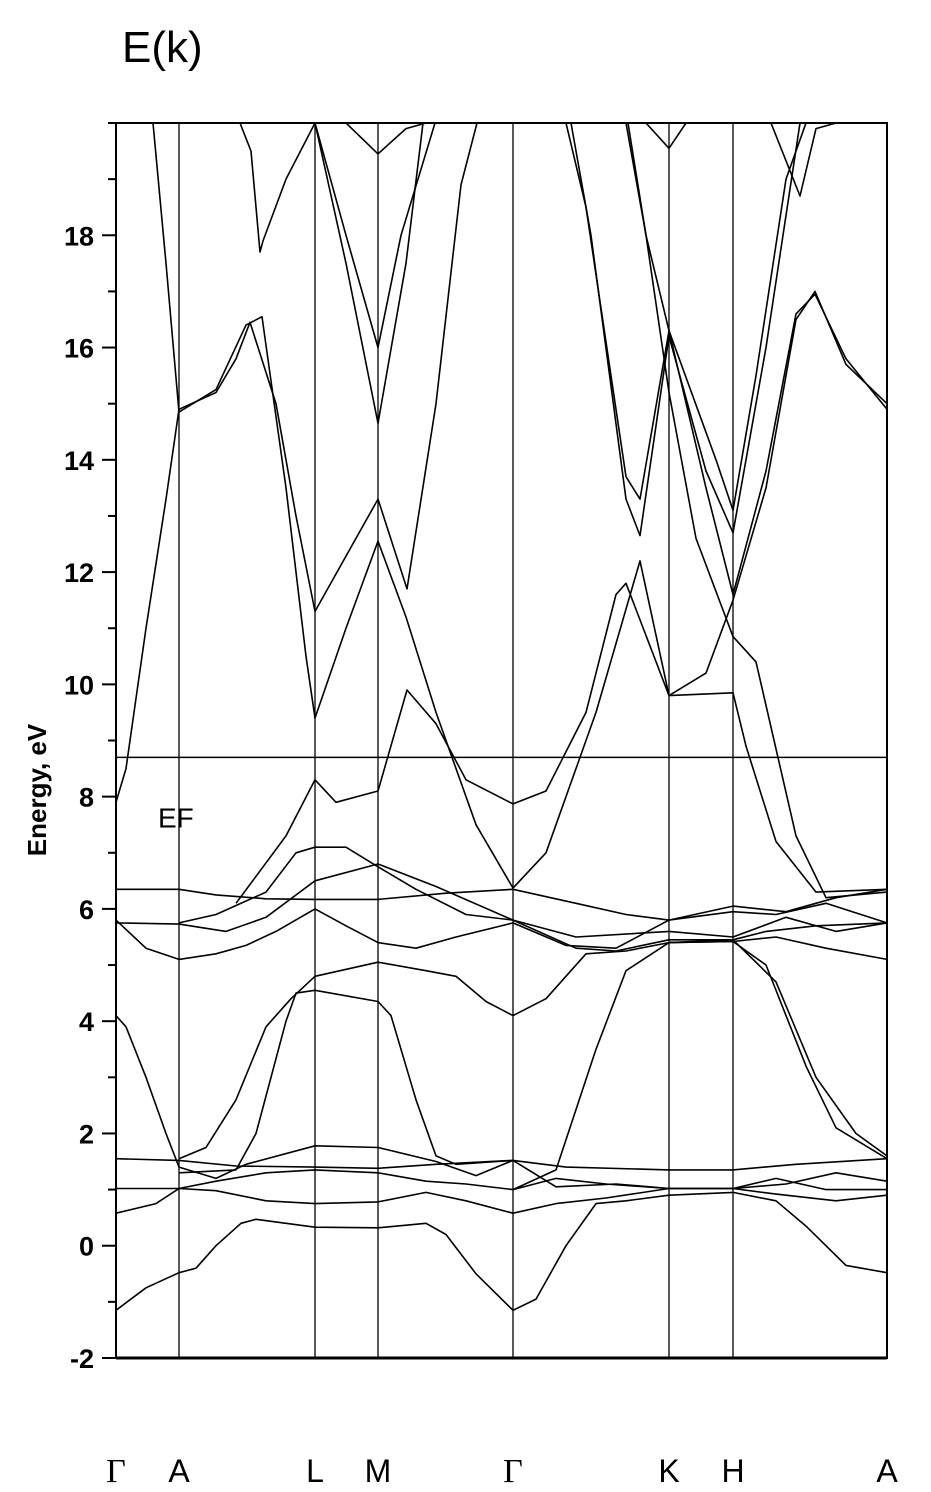 The image size is (931, 1492). What do you see at coordinates (79, 461) in the screenshot?
I see `y-tick-label: 14` at bounding box center [79, 461].